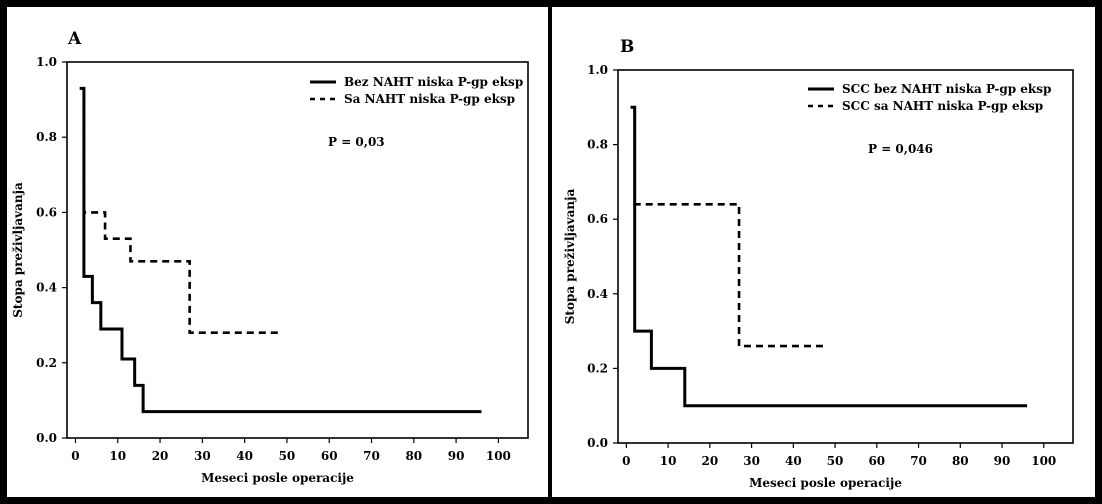 This screenshot has height=504, width=1102. Describe the element at coordinates (627, 47) in the screenshot. I see `panel-label: B` at that location.